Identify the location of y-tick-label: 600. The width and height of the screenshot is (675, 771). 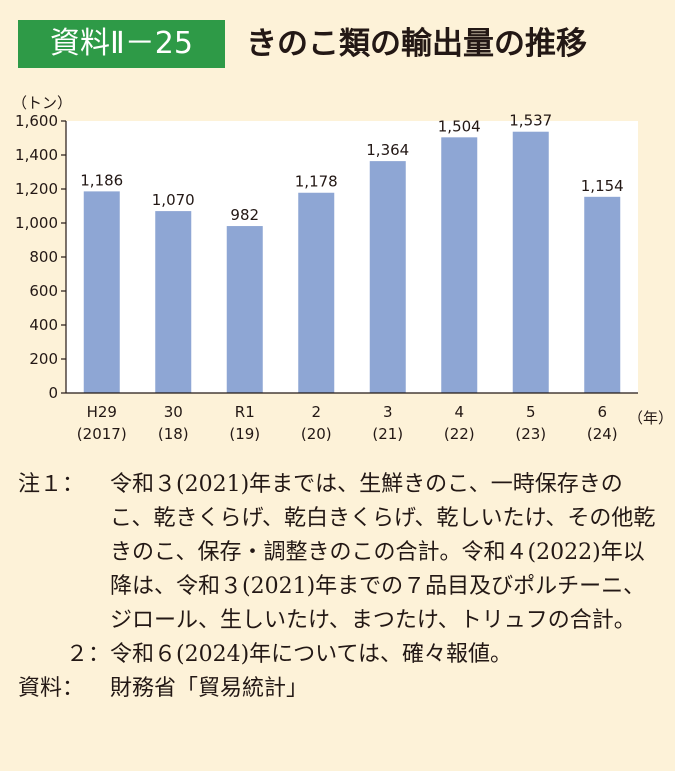
(43, 291).